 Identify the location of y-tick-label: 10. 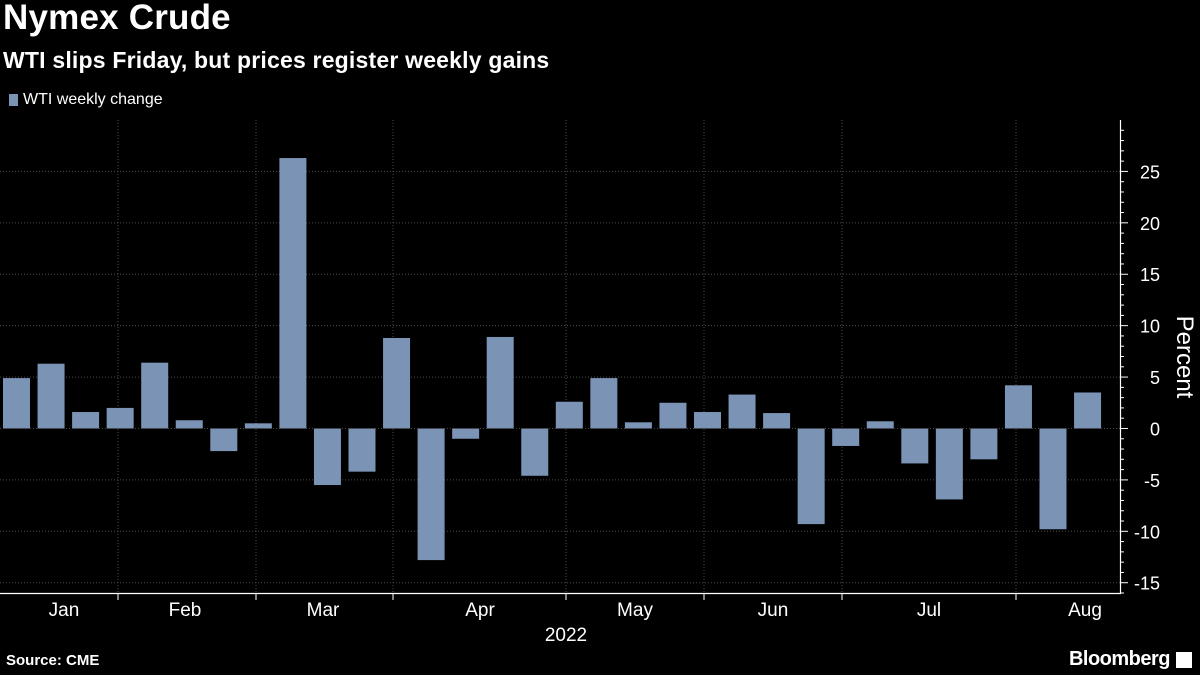
(1150, 327).